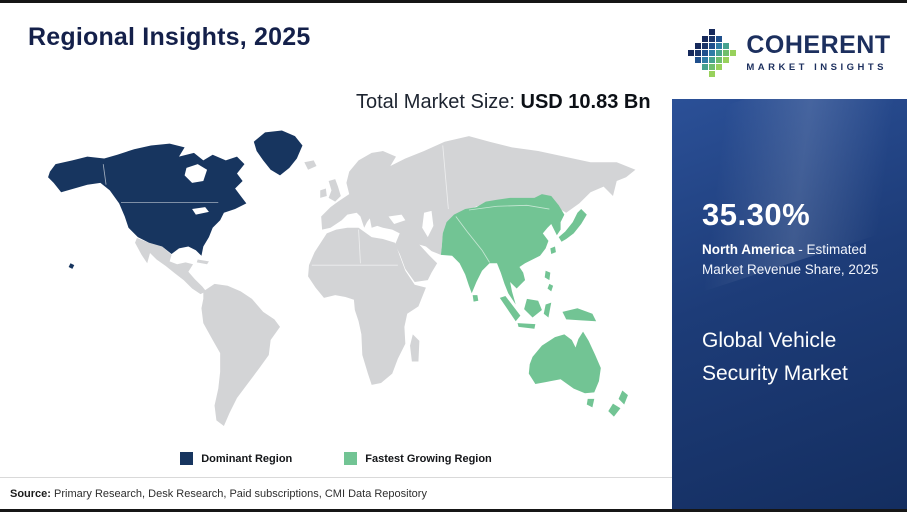 This screenshot has height=512, width=907. What do you see at coordinates (502, 249) in the screenshot?
I see `map-region-asia-mainland` at bounding box center [502, 249].